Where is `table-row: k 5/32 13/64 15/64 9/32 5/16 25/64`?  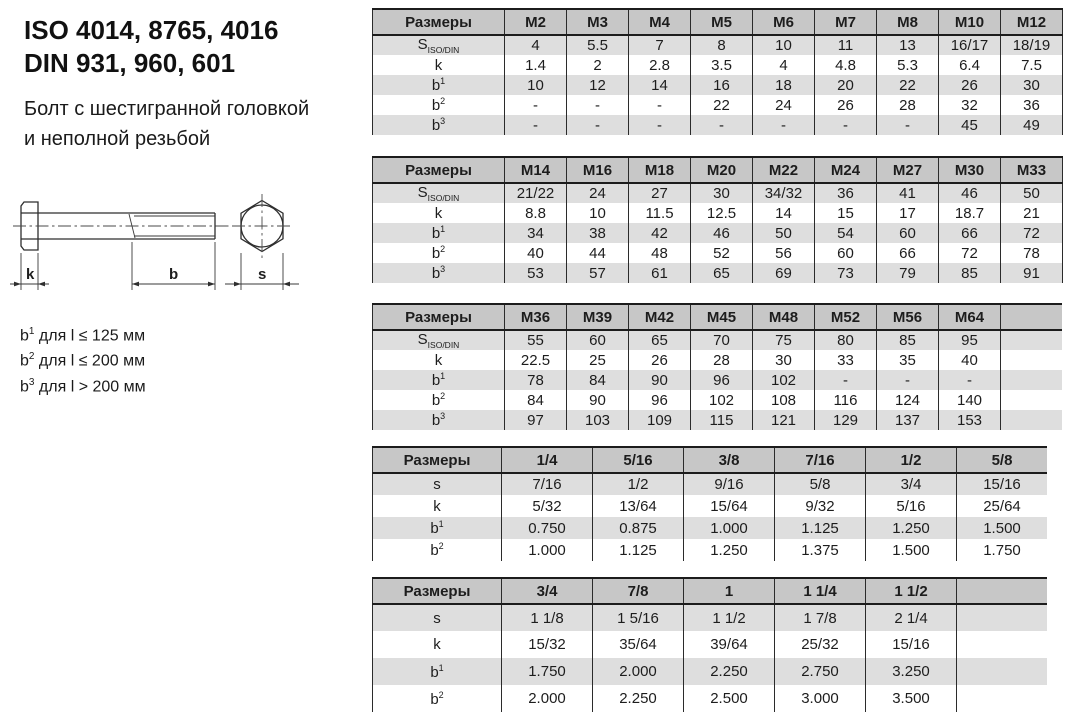 table-row: k 5/32 13/64 15/64 9/32 5/16 25/64 is located at coordinates (709, 506).